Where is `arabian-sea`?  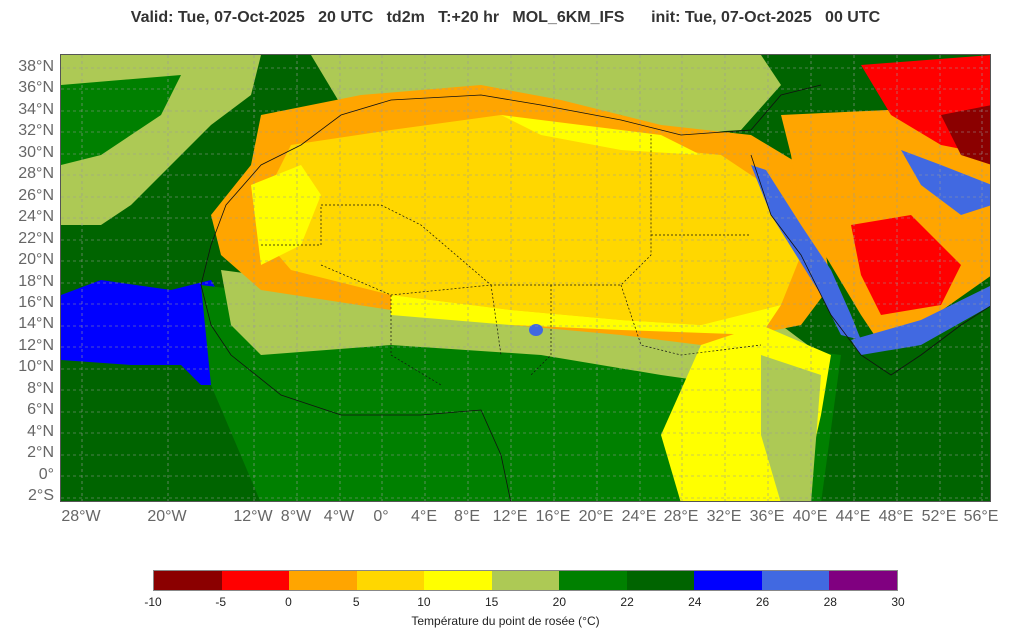
arabian-sea is located at coordinates (915, 388).